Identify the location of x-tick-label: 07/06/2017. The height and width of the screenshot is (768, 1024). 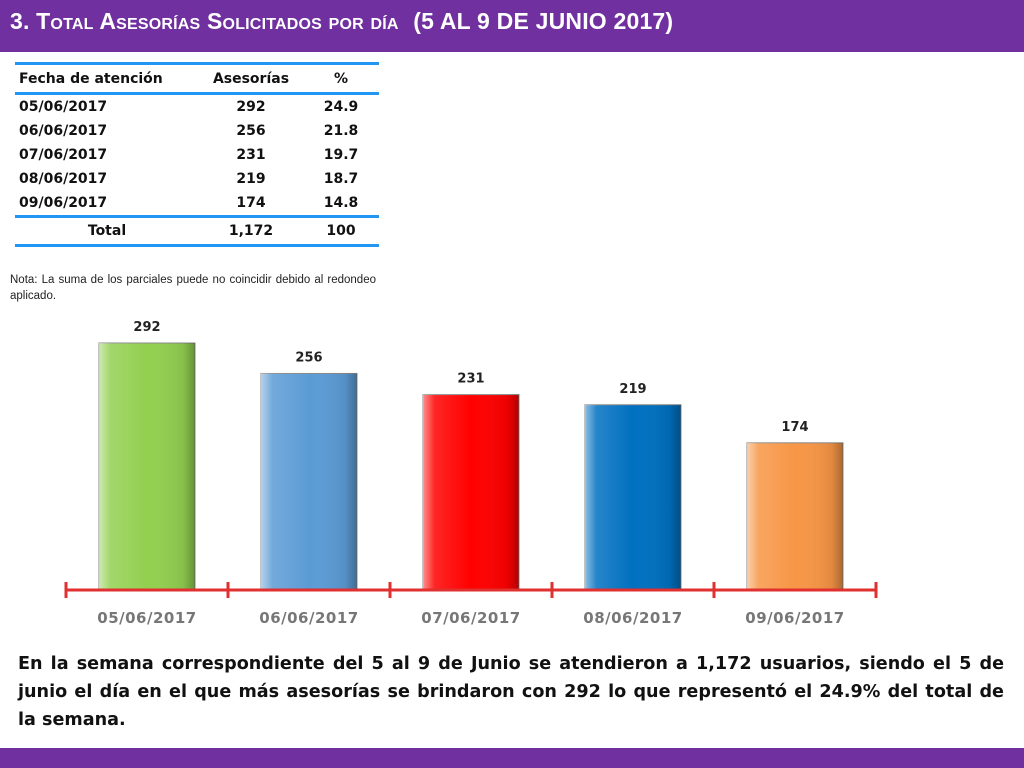
(470, 618).